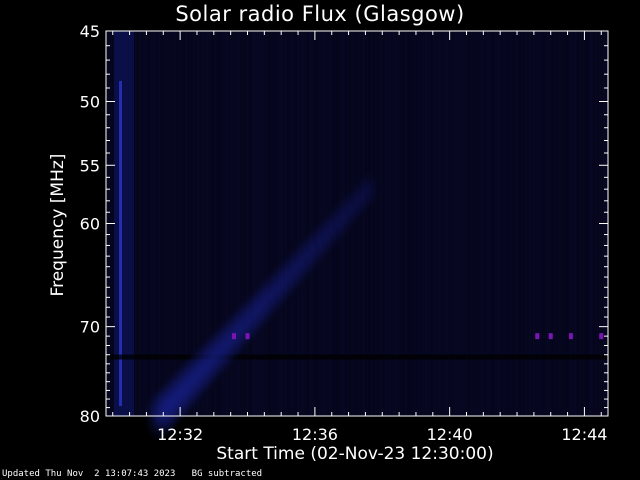  I want to click on chart-title: Solar radio Flux (Glasgow), so click(320, 14).